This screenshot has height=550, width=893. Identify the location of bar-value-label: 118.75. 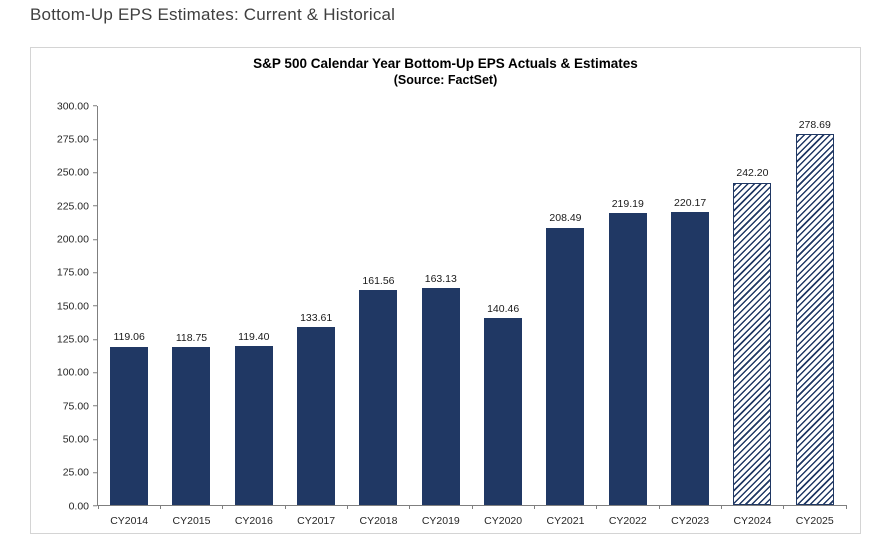
(191, 337).